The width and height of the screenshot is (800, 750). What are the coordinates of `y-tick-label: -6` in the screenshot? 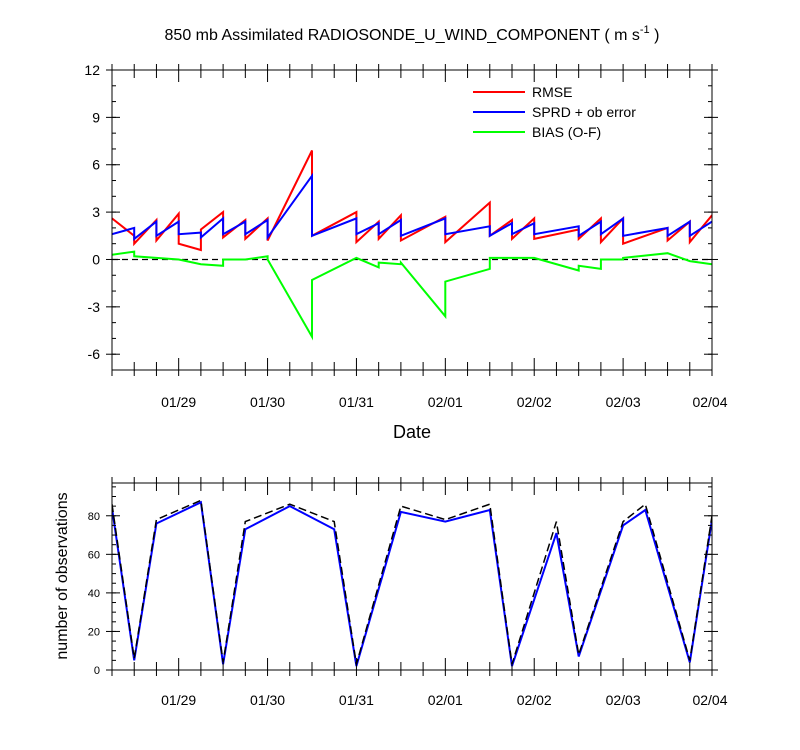 It's located at (94, 354).